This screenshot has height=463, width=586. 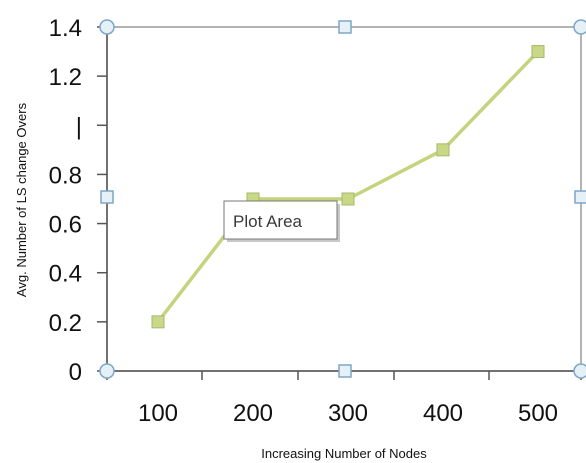 I want to click on y-tick-label: 0.8, so click(x=65, y=175).